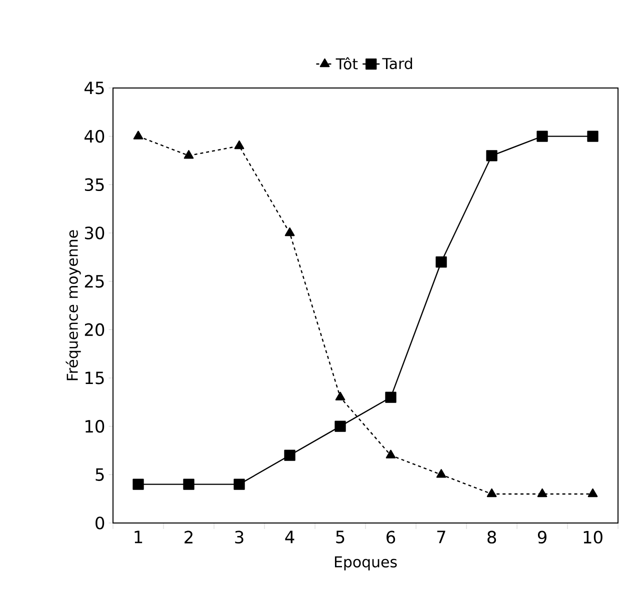 The image size is (640, 613). I want to click on y-tick-label: 35, so click(94, 185).